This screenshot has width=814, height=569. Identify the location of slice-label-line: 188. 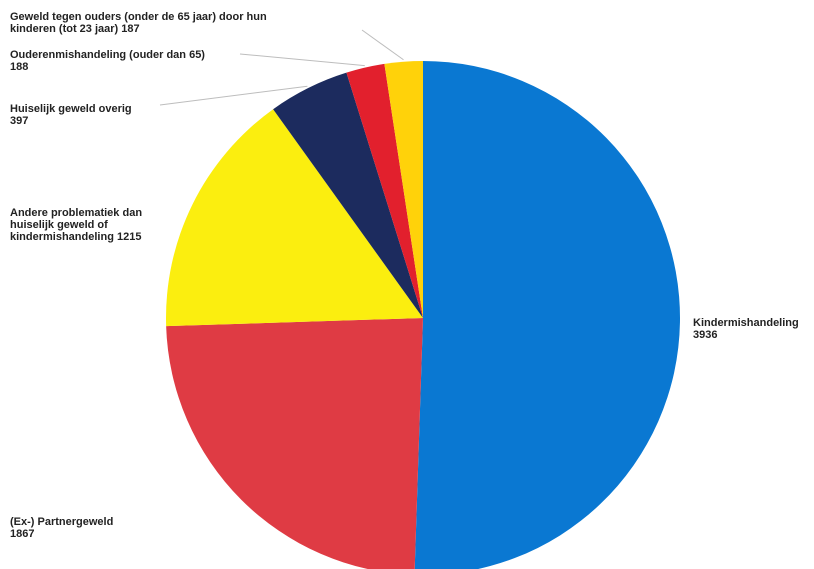
(19, 67).